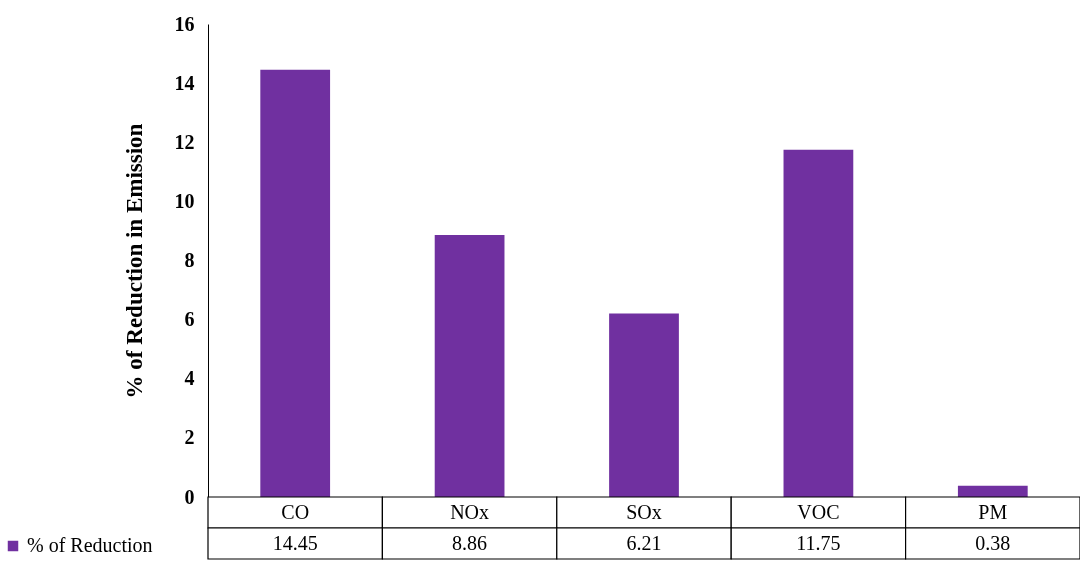 This screenshot has height=564, width=1080. I want to click on y-tick-label: 2, so click(189, 437).